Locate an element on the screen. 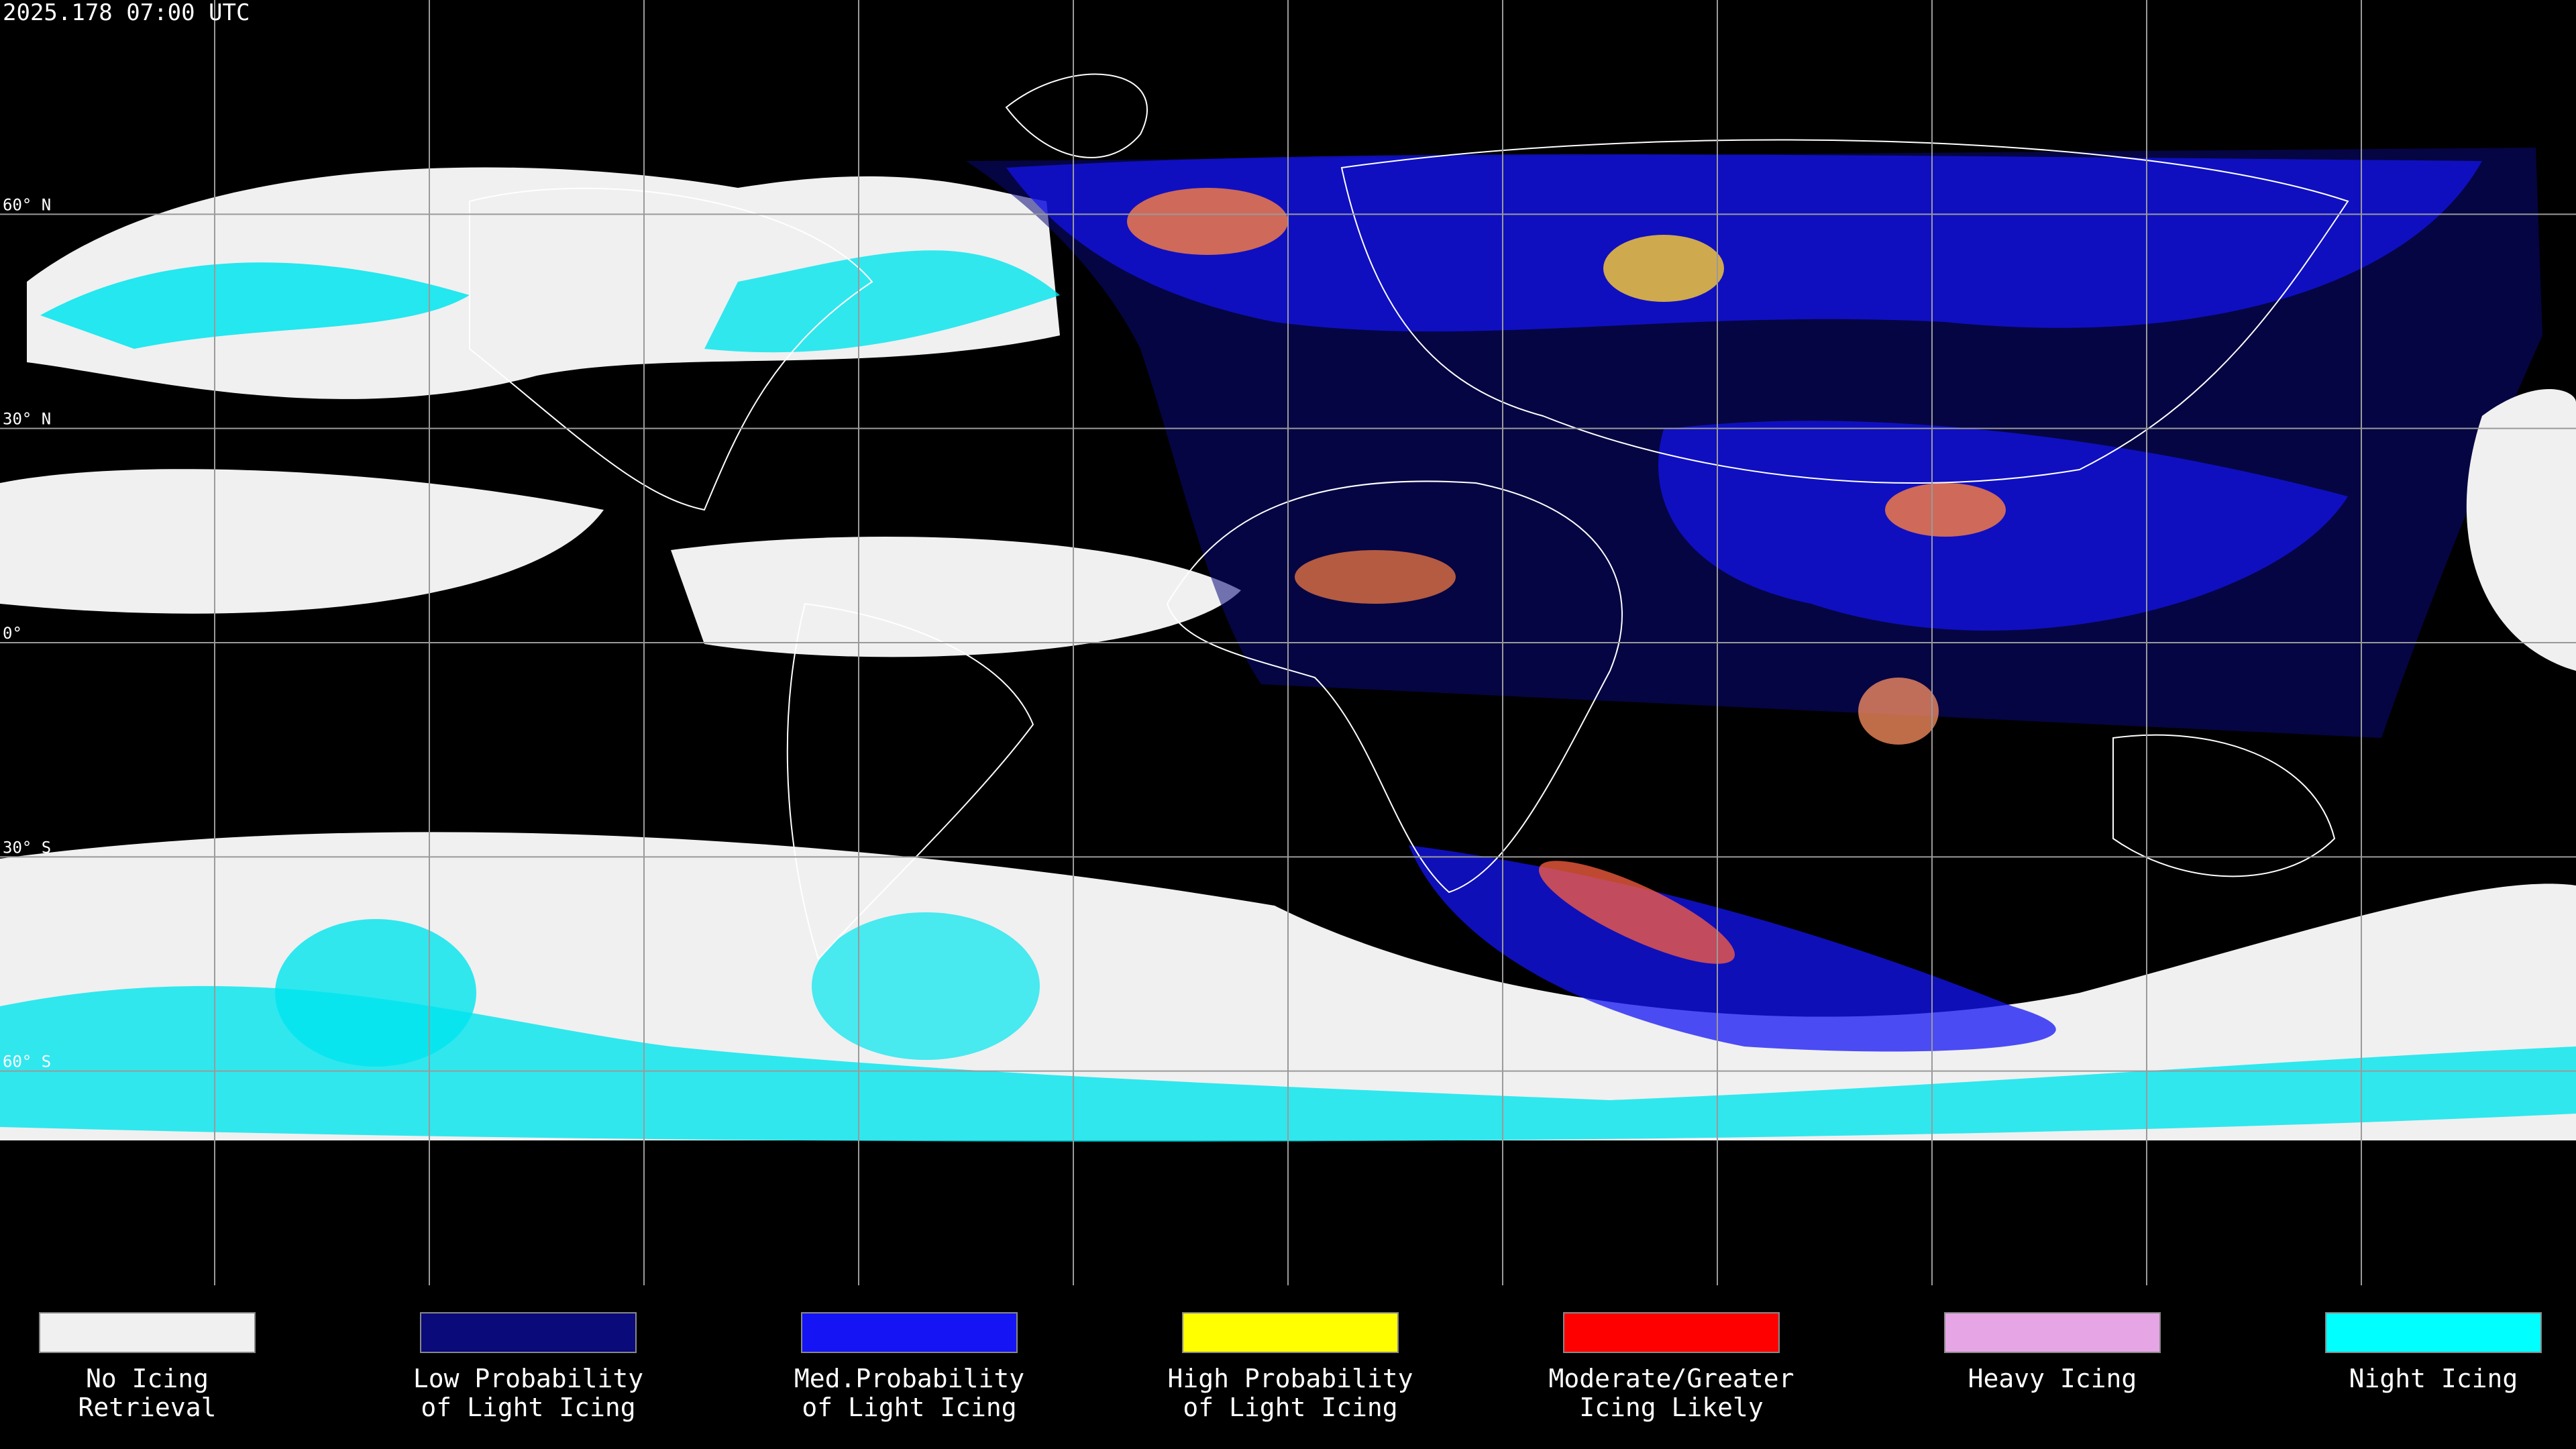 This screenshot has width=2576, height=1449. legend-label: Moderate/Greater is located at coordinates (1671, 1378).